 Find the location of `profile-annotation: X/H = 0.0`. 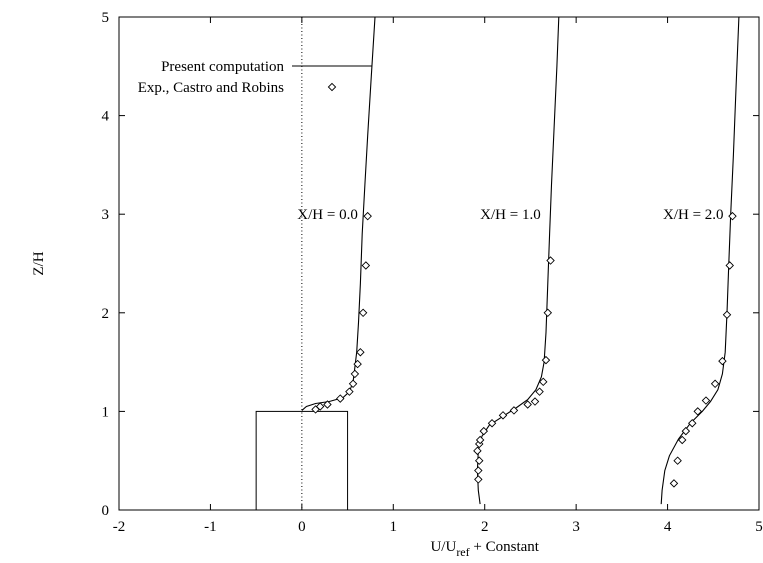

profile-annotation: X/H = 0.0 is located at coordinates (327, 215).